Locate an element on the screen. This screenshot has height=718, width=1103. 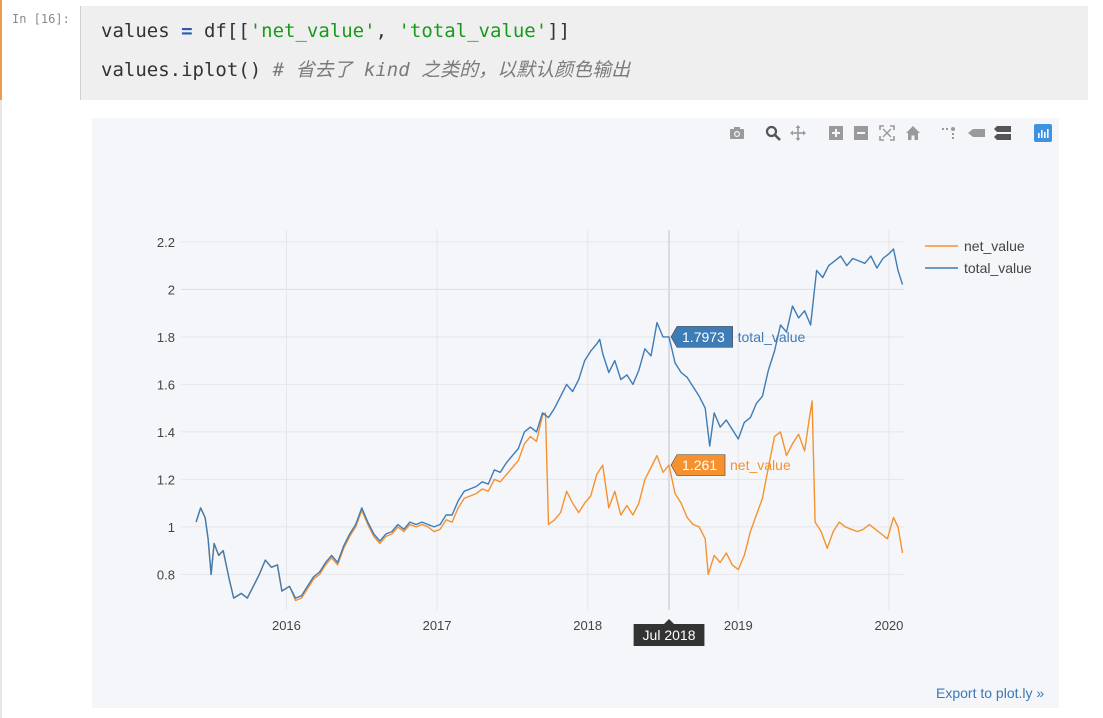
hover-label-total-value-box is located at coordinates (701, 337).